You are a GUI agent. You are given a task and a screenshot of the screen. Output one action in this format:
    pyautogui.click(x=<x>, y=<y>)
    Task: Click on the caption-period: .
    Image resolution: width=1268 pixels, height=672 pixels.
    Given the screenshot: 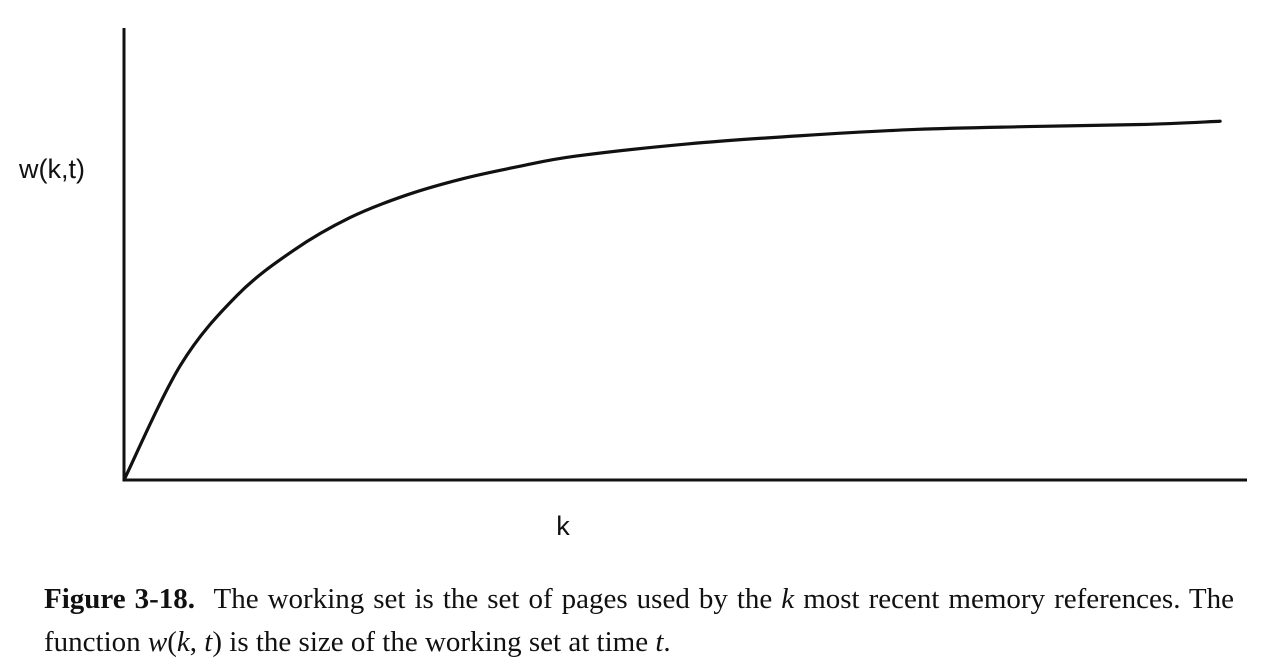 What is the action you would take?
    pyautogui.click(x=667, y=642)
    